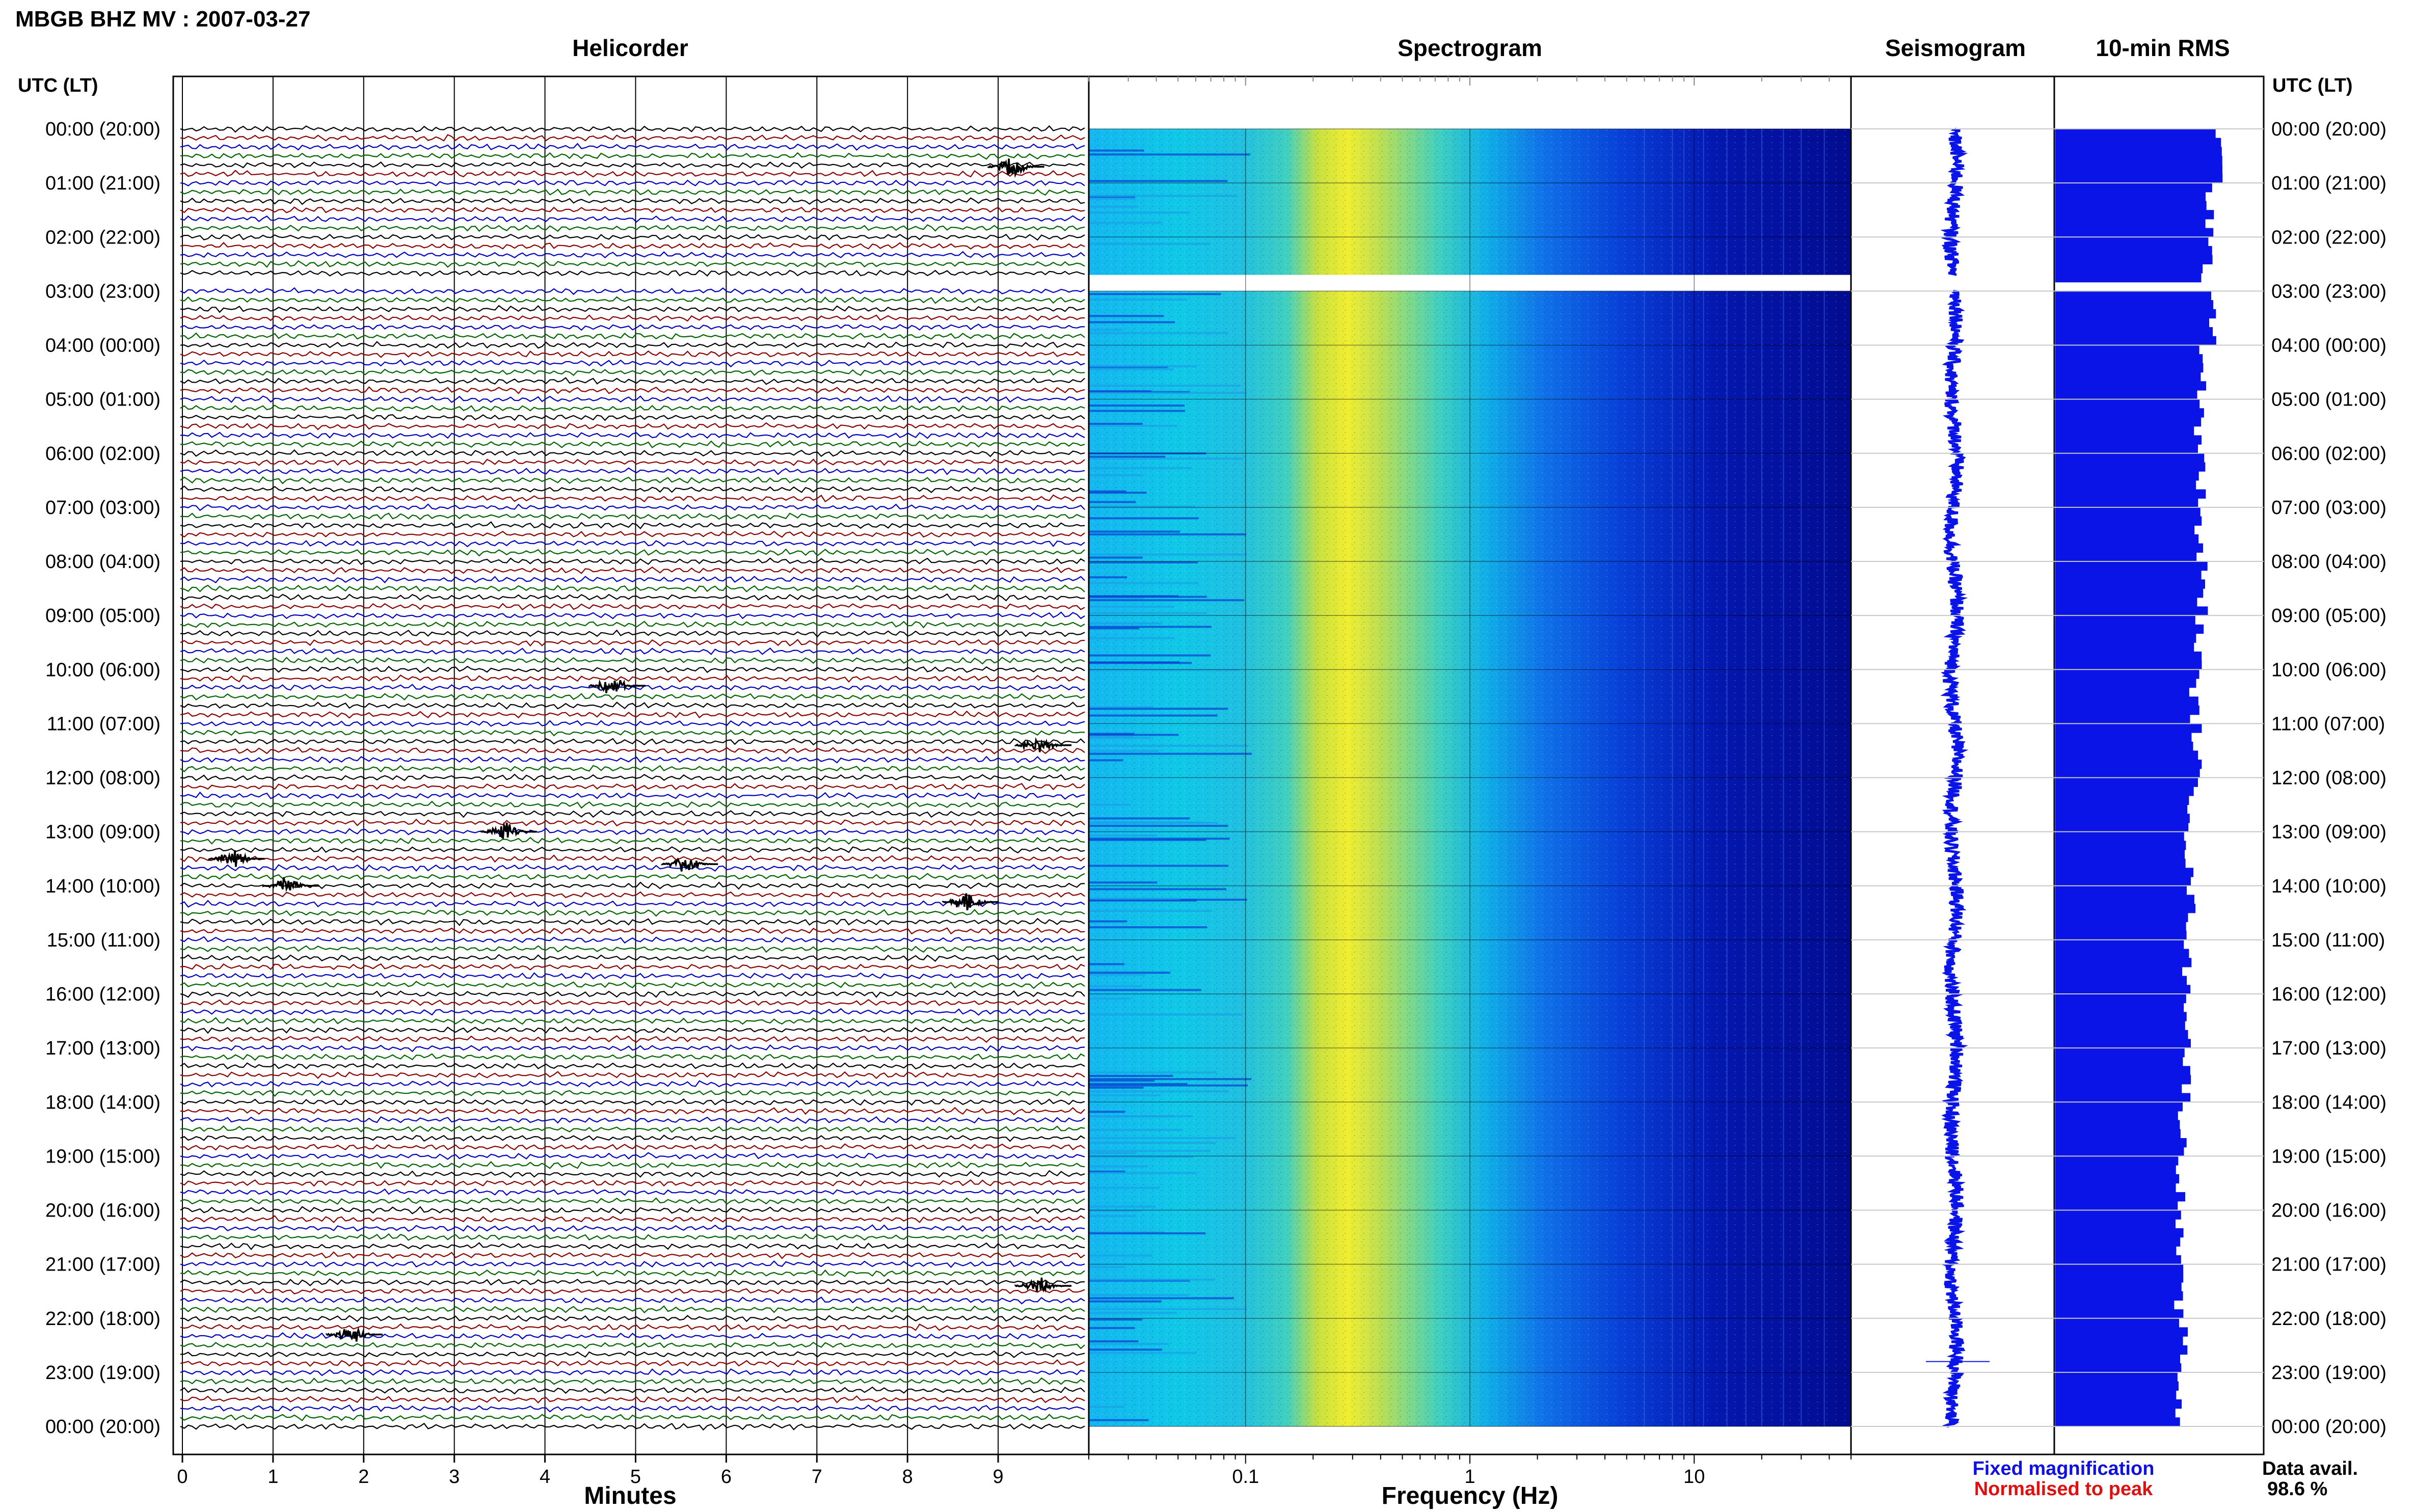 This screenshot has width=2415, height=1512. What do you see at coordinates (2159, 765) in the screenshot?
I see `rms-panel` at bounding box center [2159, 765].